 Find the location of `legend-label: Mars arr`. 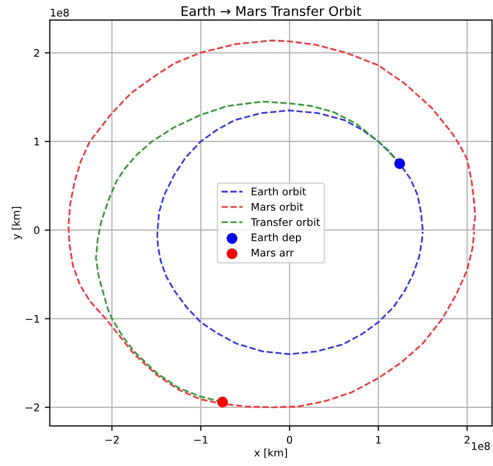

legend-label: Mars arr is located at coordinates (273, 252).